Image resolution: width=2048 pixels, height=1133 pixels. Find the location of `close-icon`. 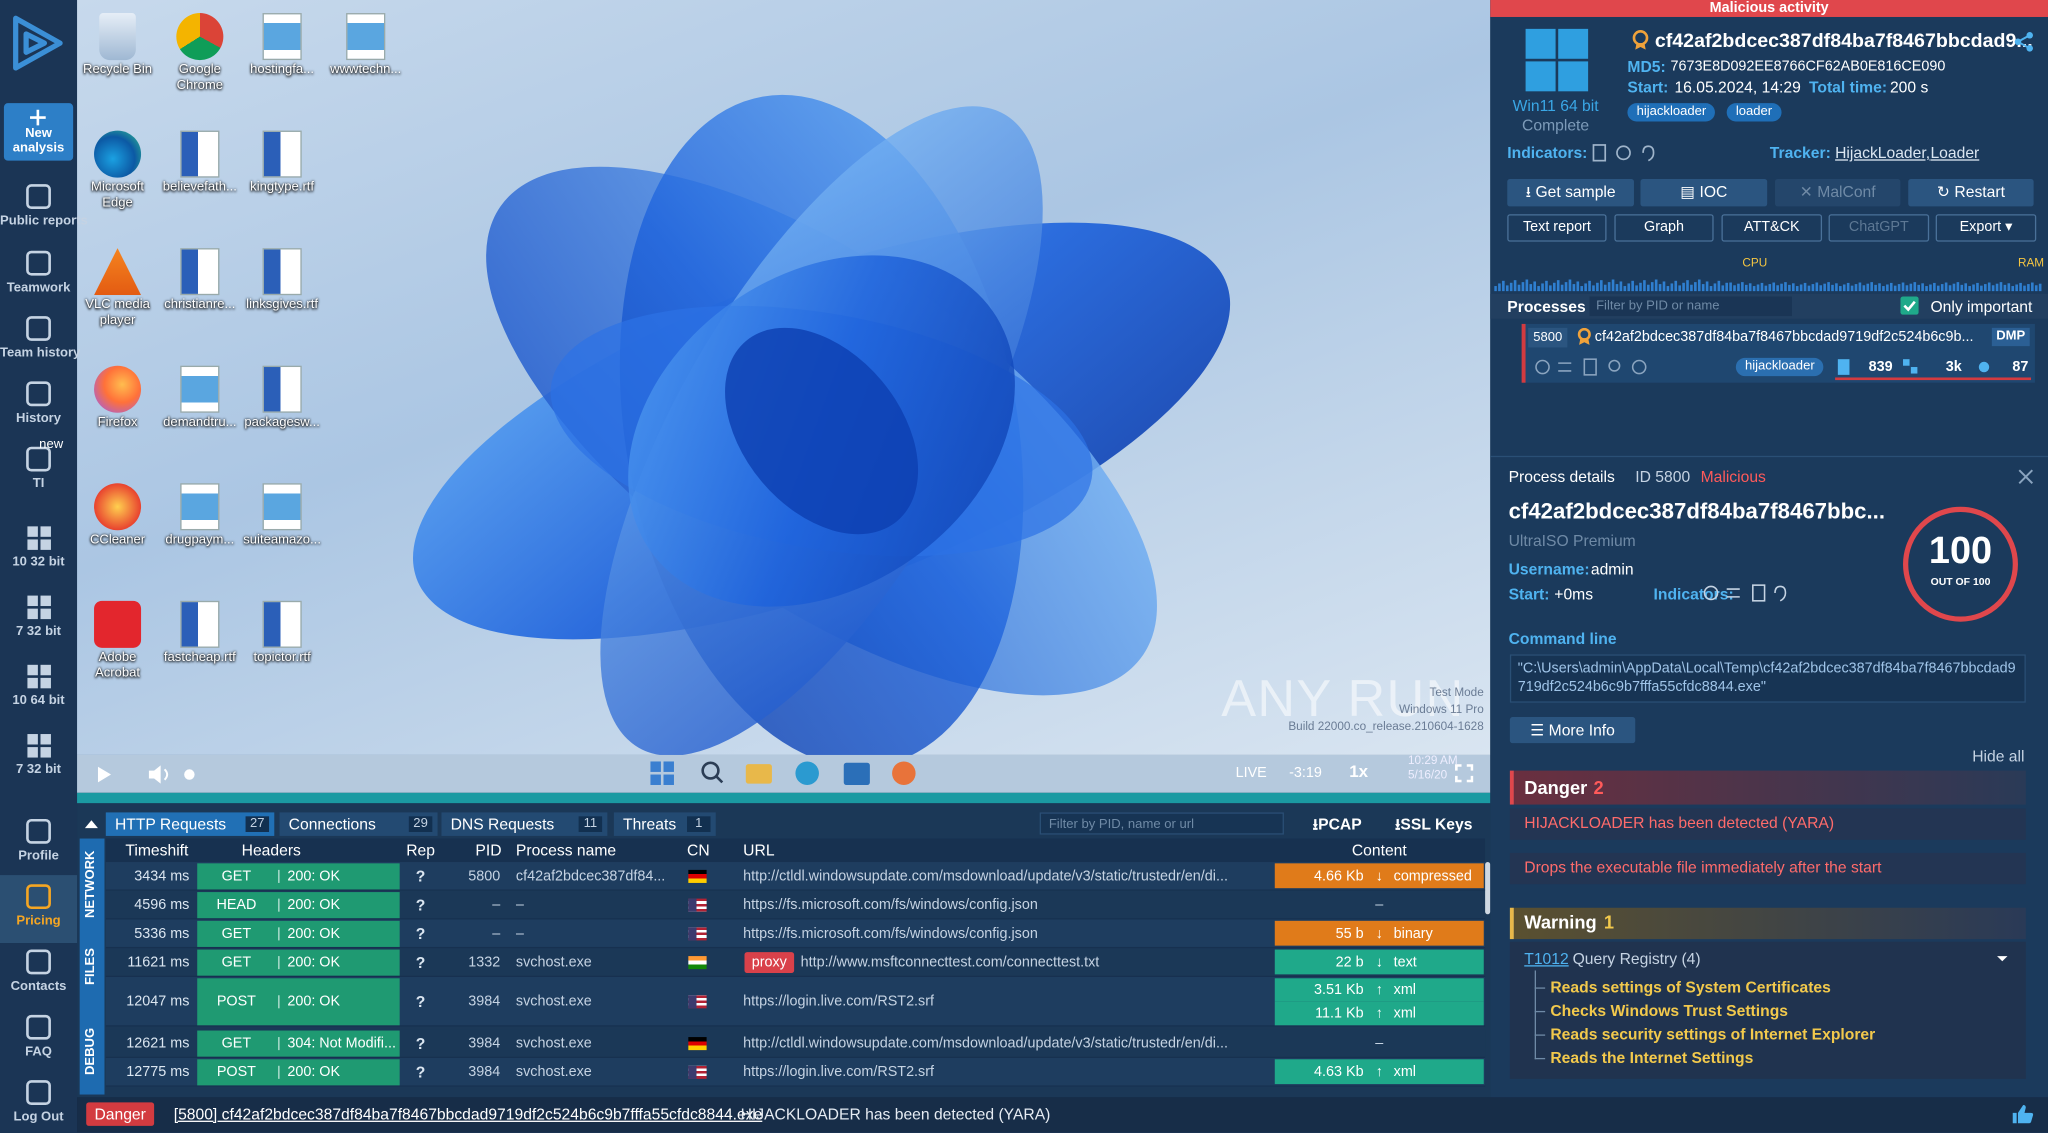

close-icon is located at coordinates (2026, 477).